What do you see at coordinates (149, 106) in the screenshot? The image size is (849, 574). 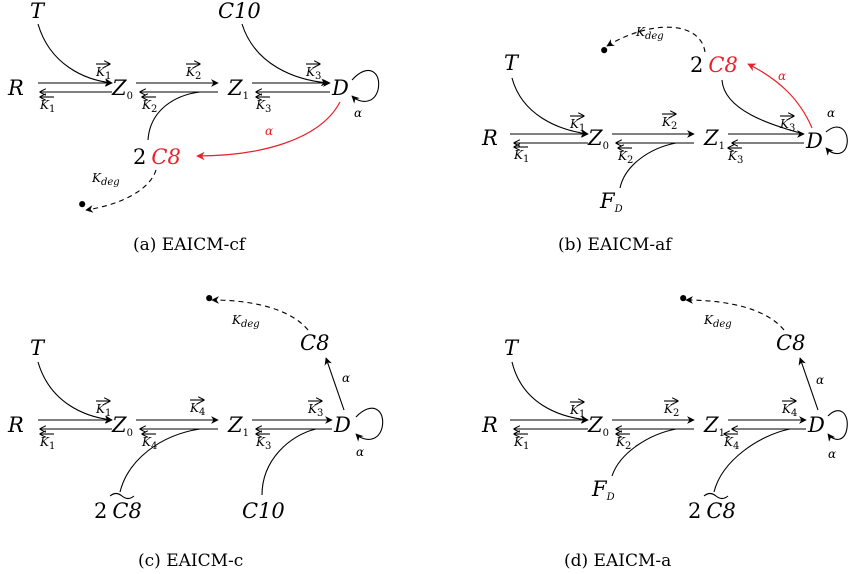 I see `label-k2-reverse: K2` at bounding box center [149, 106].